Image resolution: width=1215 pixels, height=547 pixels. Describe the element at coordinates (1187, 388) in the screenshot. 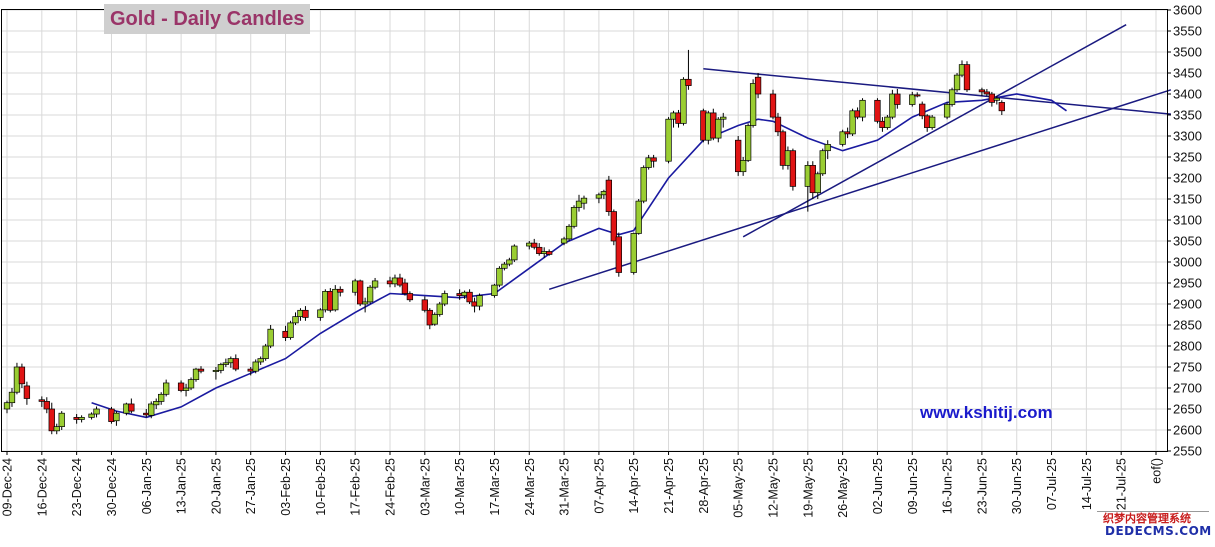

I see `y-tick-label: 2700` at that location.